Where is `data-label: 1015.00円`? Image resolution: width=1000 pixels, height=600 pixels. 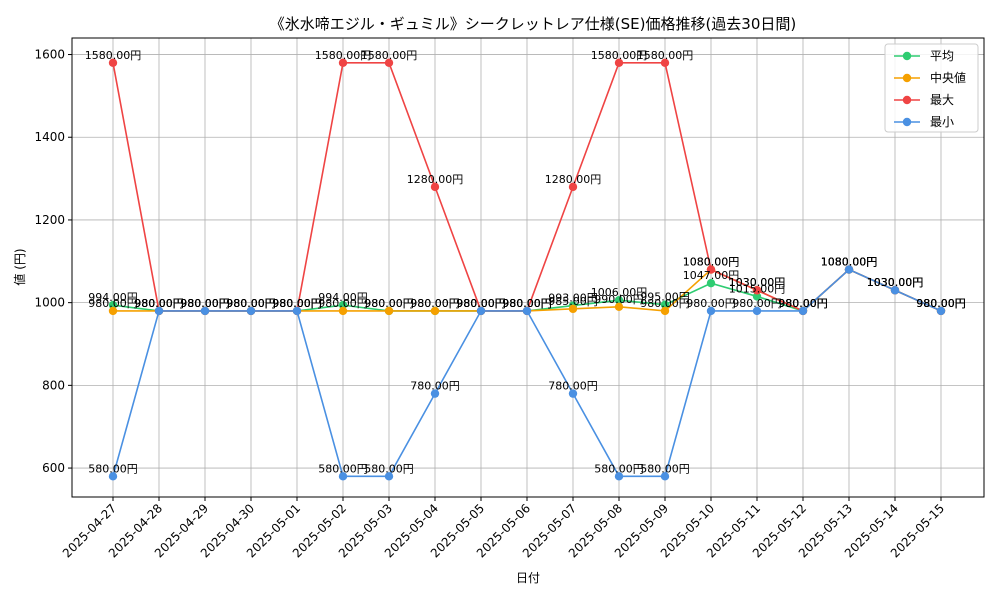 data-label: 1015.00円 is located at coordinates (757, 288).